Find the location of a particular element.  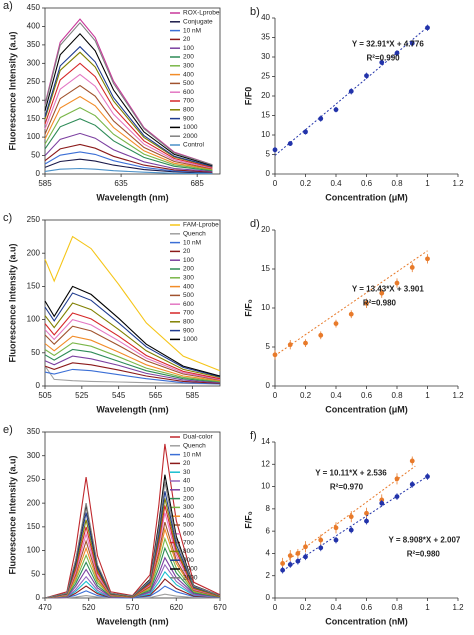

legend-label: Dual-color is located at coordinates (198, 437).